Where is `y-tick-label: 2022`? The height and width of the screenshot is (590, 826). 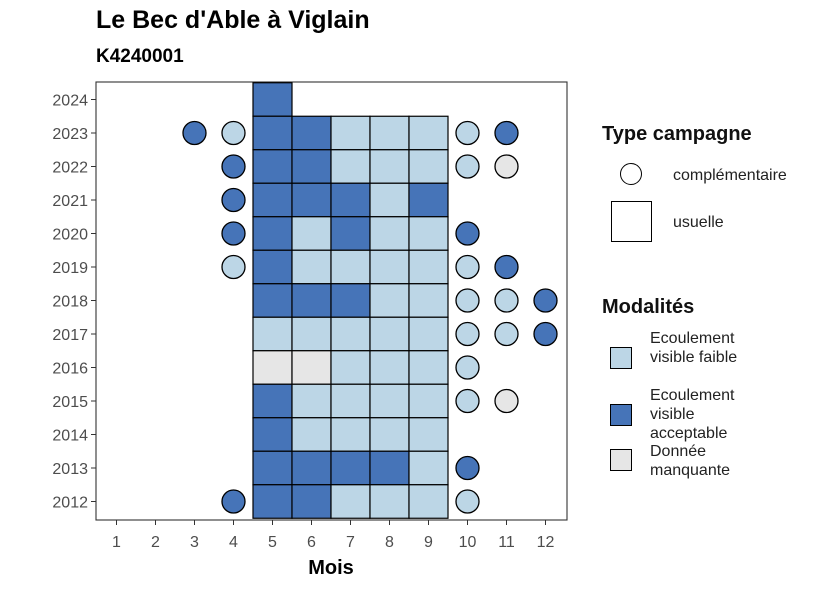 y-tick-label: 2022 is located at coordinates (70, 168).